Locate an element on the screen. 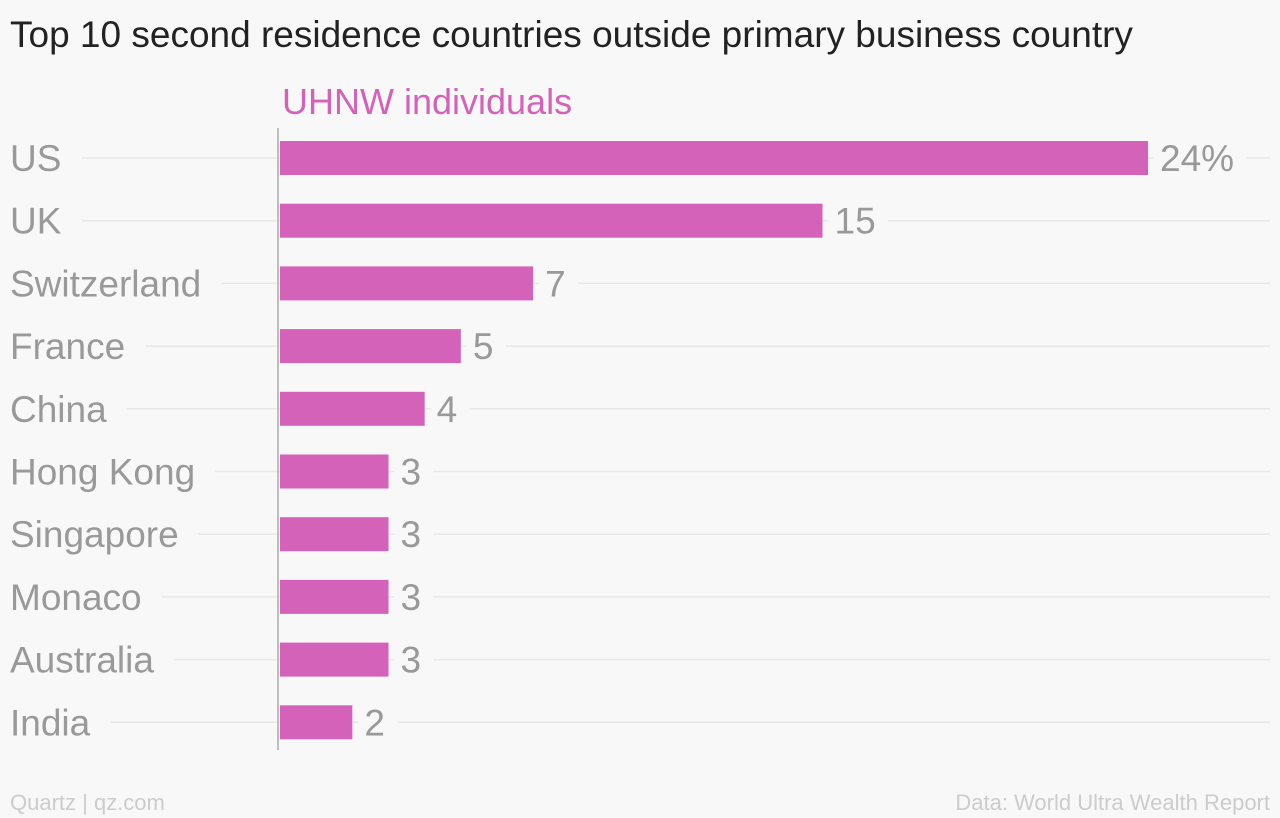 This screenshot has height=818, width=1280. value-label: 4 is located at coordinates (447, 409).